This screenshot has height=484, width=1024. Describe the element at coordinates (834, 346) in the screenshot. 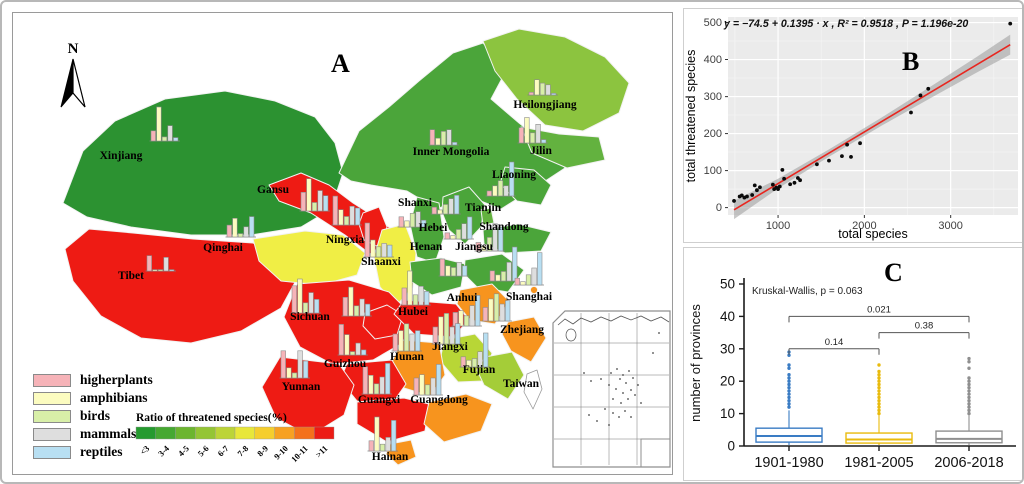

I see `comparison-bracket: 0.14` at that location.